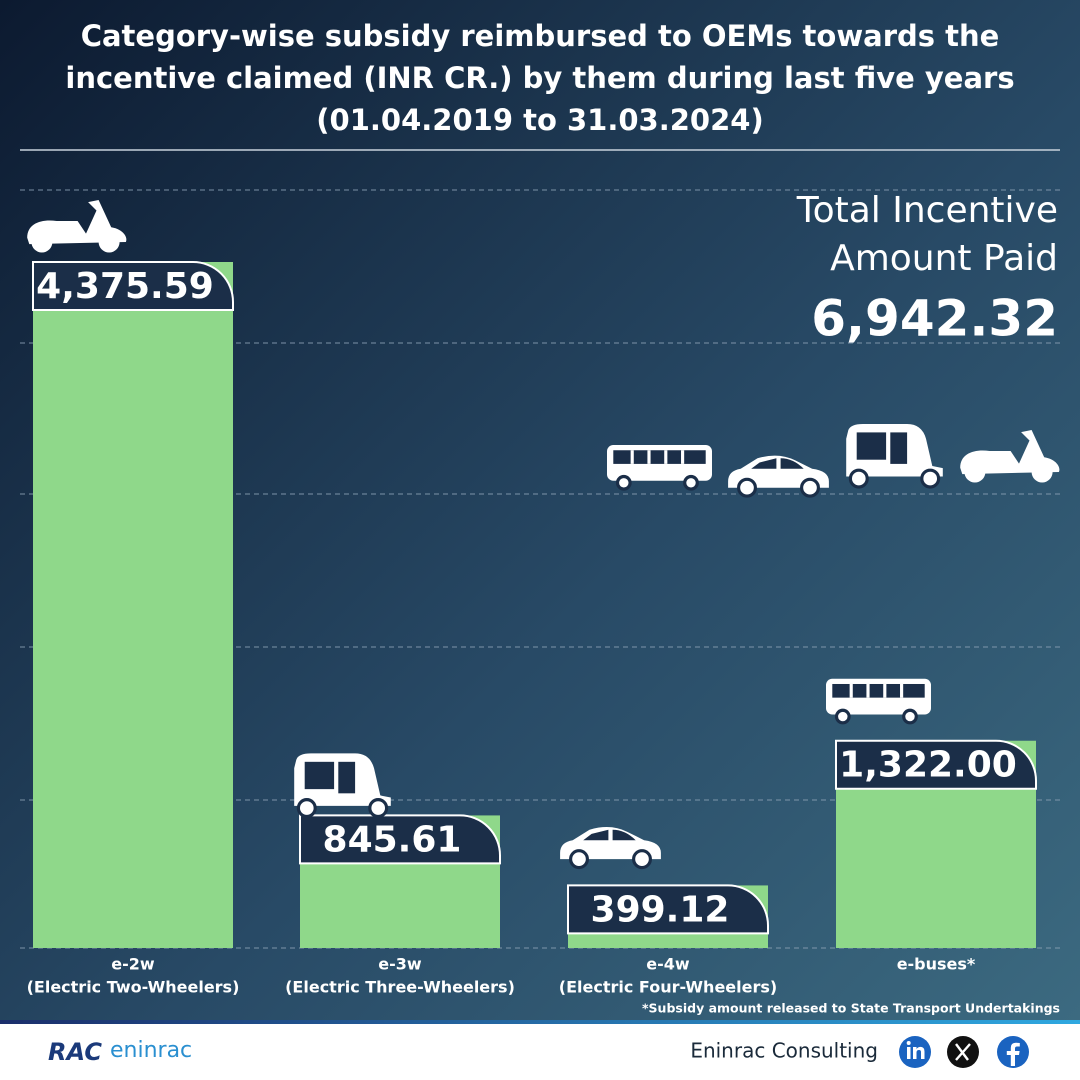 The height and width of the screenshot is (1080, 1080). What do you see at coordinates (668, 964) in the screenshot?
I see `x-tick-label: e-4w` at bounding box center [668, 964].